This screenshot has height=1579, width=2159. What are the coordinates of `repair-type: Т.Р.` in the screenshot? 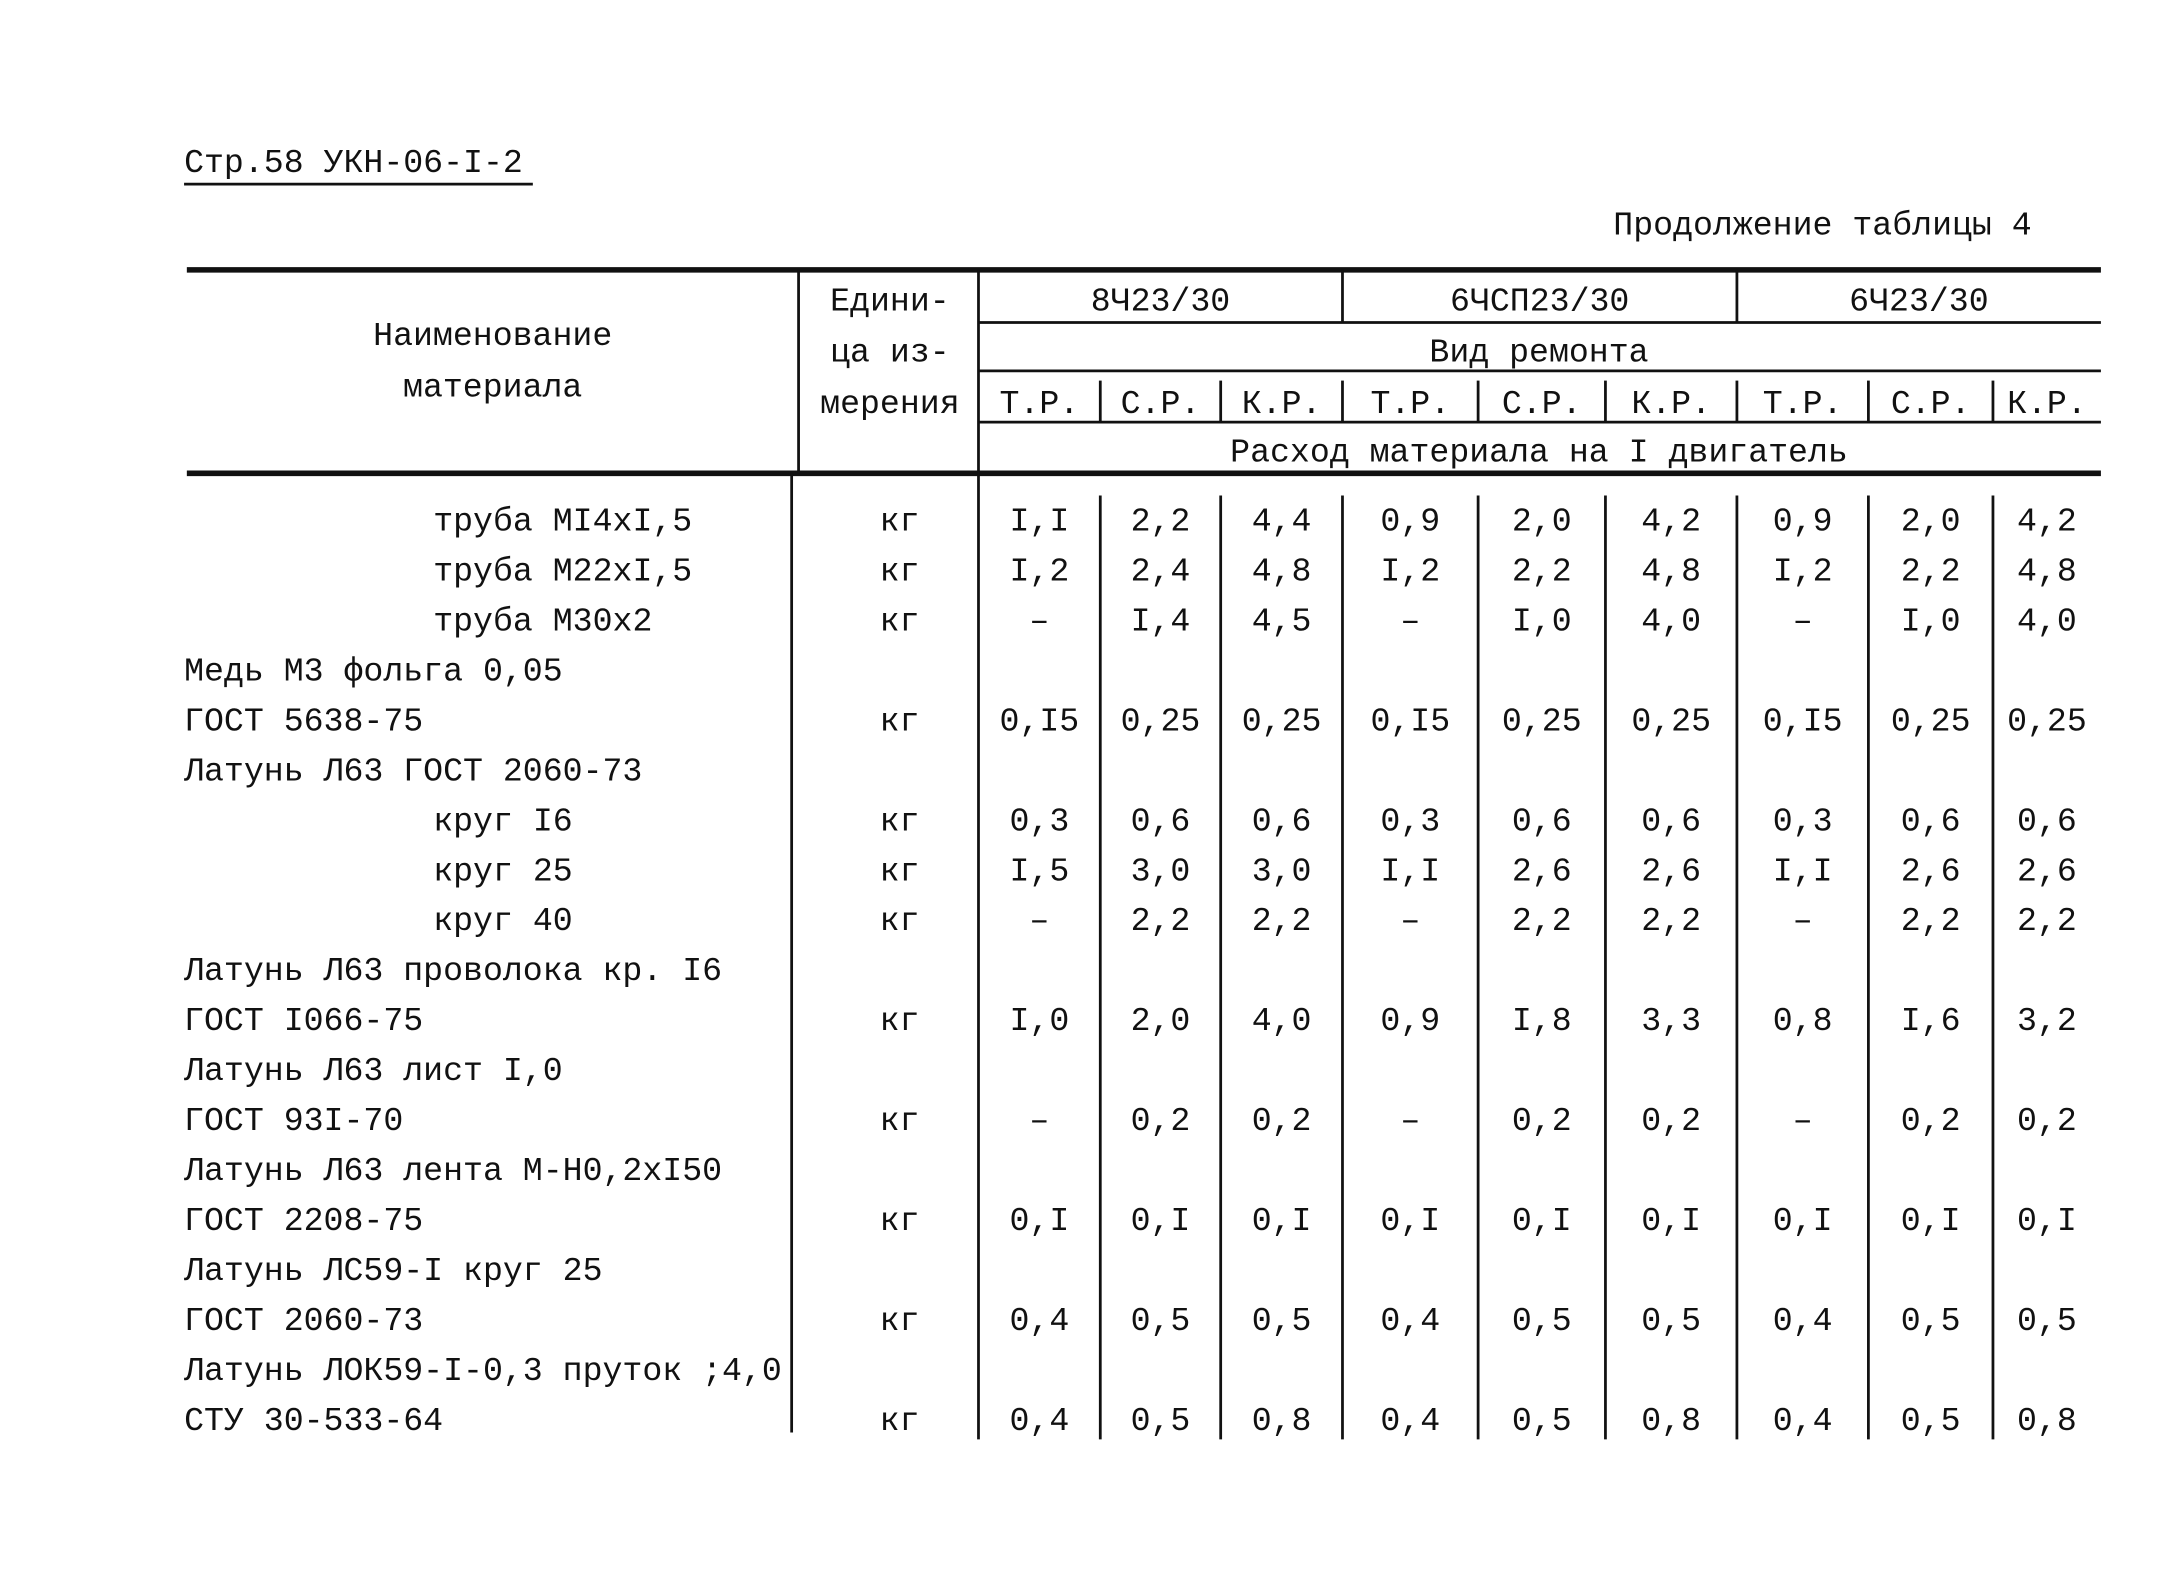 It's located at (1040, 404).